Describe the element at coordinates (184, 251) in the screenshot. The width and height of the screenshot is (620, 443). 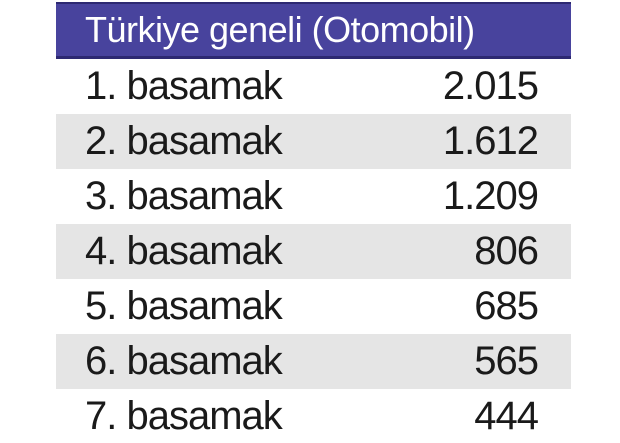
I see `row-label: 4. basamak` at that location.